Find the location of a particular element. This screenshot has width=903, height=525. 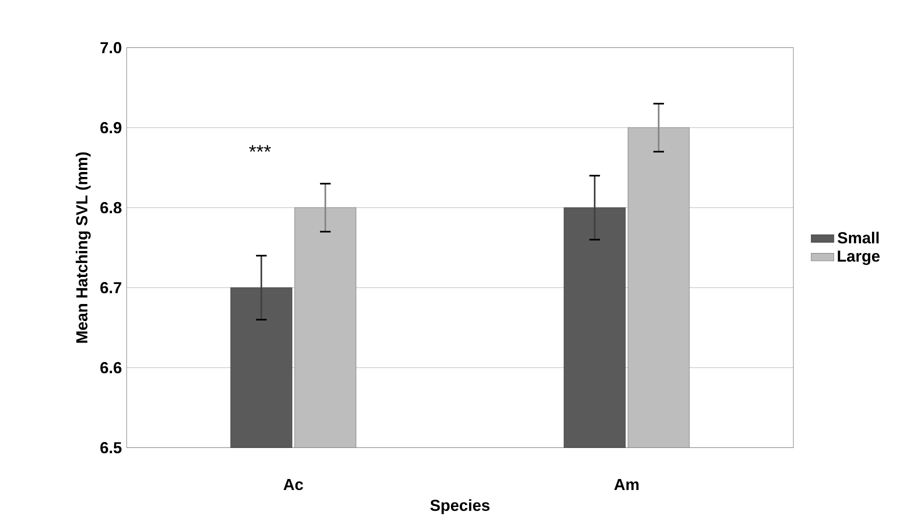

legend-label: Large is located at coordinates (859, 257).